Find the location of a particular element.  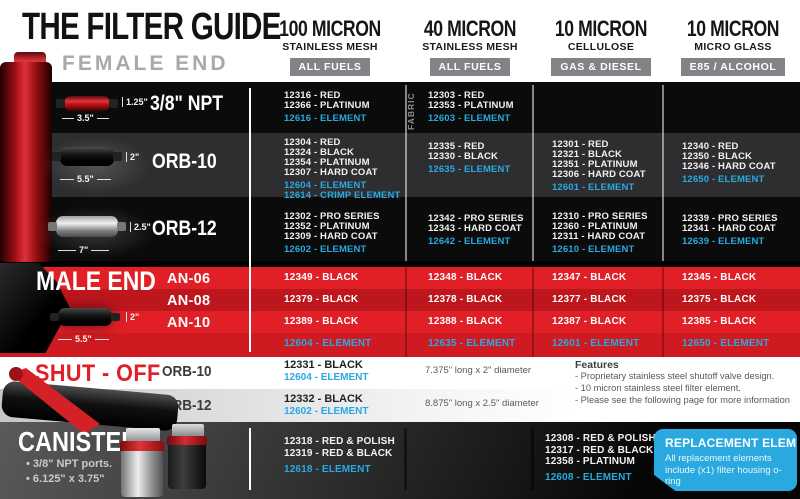

element-numbers: 12604 - ELEMENT 12614 - CRIMP ELEMENT is located at coordinates (342, 190).